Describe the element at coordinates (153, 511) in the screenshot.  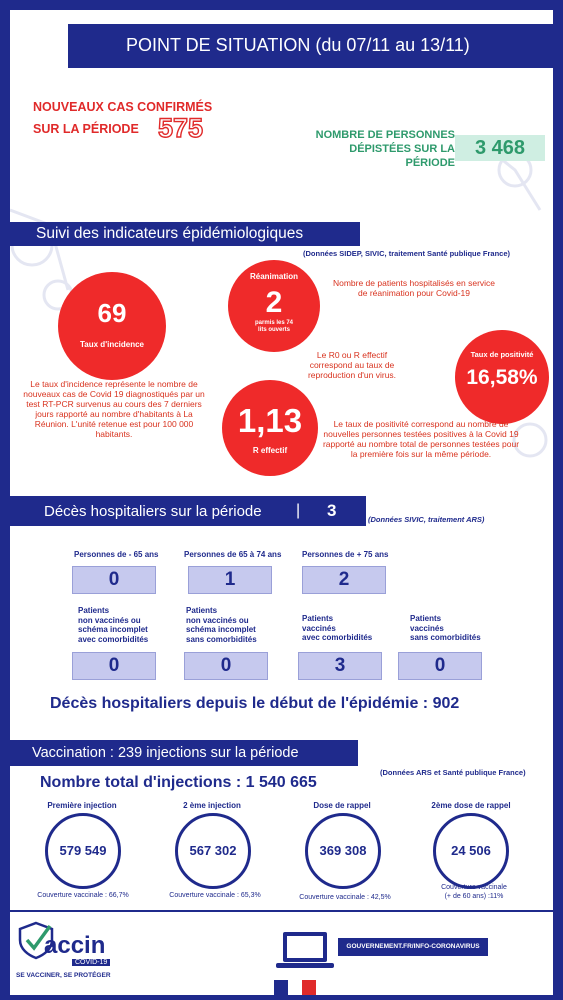
I see `deaths-title: Décès hospitaliers sur la période` at that location.